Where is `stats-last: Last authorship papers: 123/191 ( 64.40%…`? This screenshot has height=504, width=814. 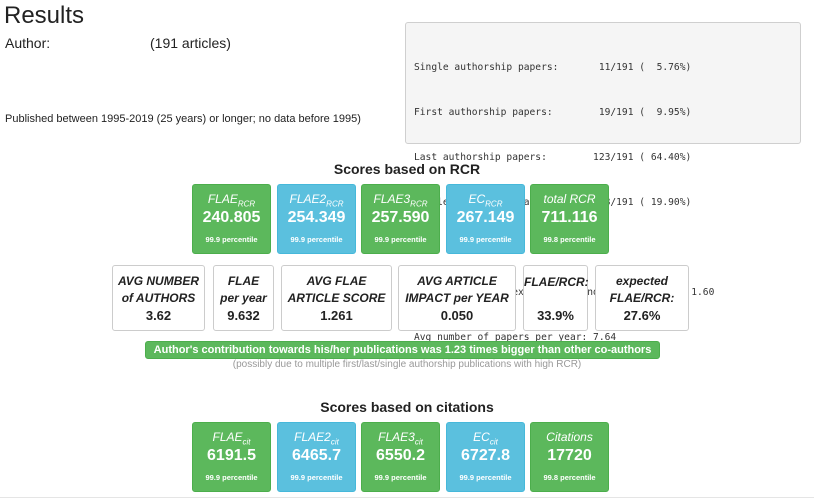 stats-last: Last authorship papers: 123/191 ( 64.40%… is located at coordinates (553, 157).